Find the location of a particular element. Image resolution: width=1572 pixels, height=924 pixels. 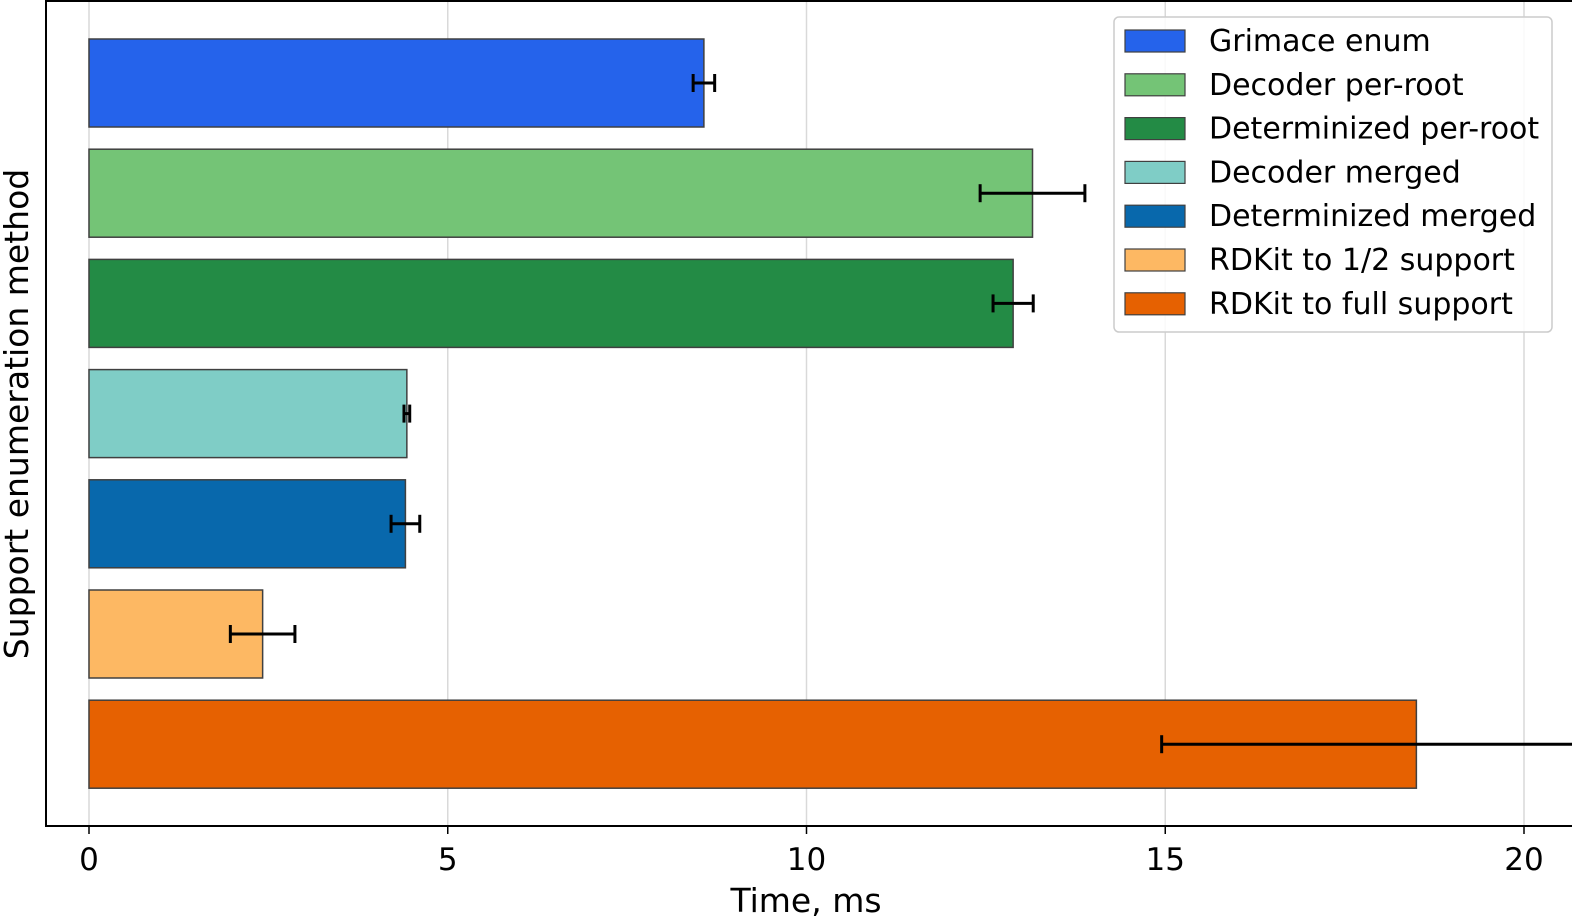

x-axis-label: Time, ms is located at coordinates (805, 900).